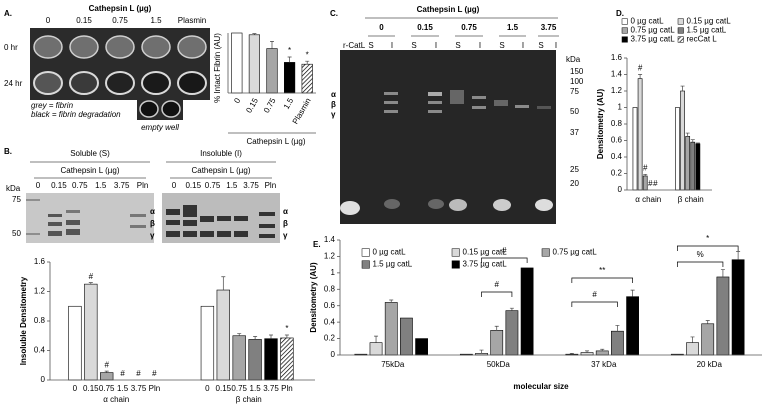 This screenshot has height=409, width=771. Describe the element at coordinates (143, 185) in the screenshot. I see `lane-label: Pln` at that location.